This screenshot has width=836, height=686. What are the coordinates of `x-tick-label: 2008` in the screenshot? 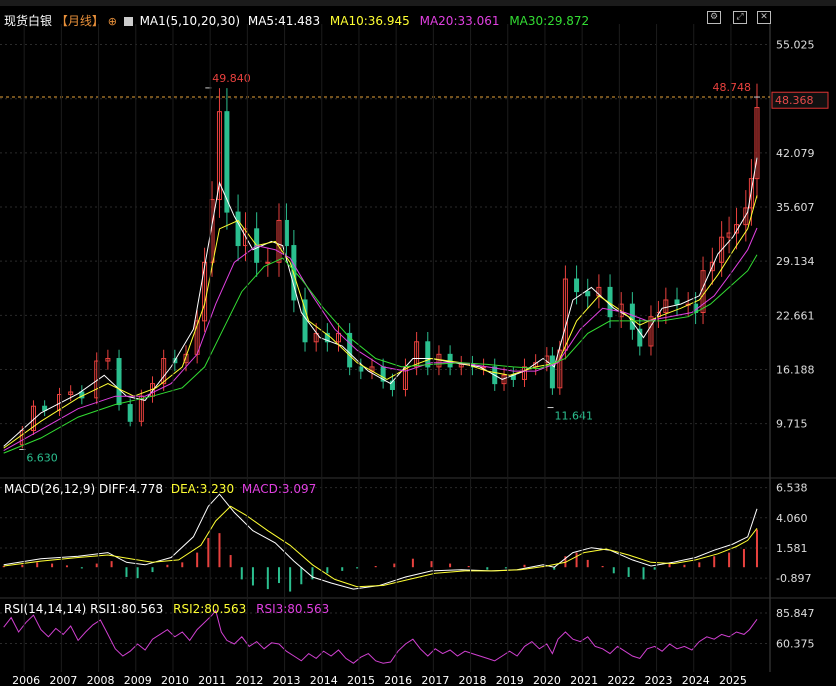 It's located at (101, 680).